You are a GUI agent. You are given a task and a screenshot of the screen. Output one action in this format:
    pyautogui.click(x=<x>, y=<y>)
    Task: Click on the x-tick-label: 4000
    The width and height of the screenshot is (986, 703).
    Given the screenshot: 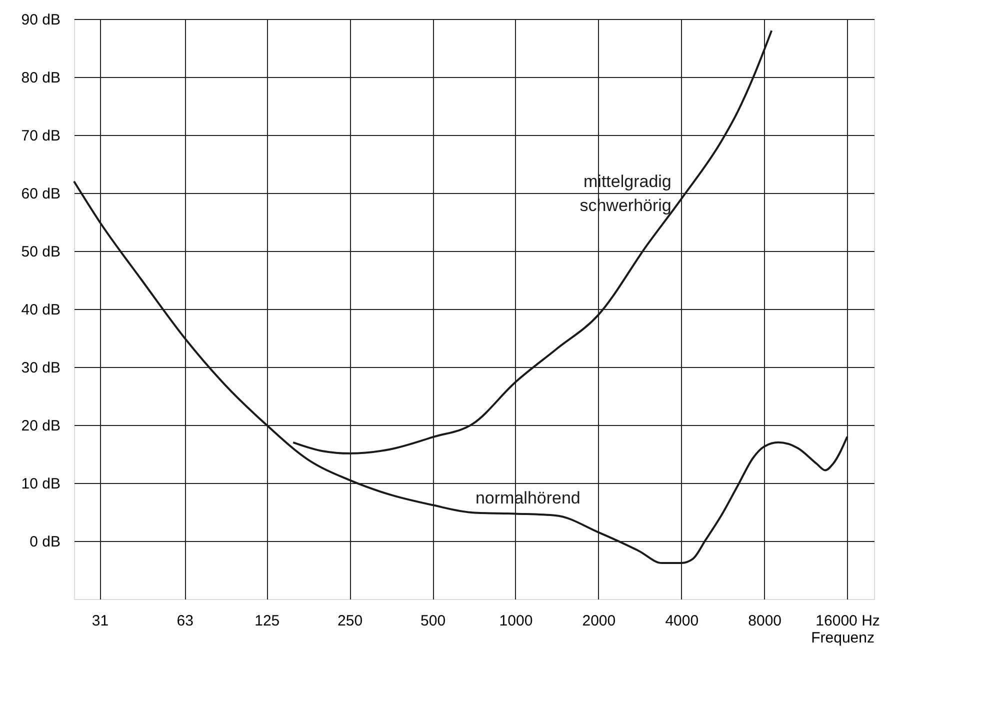 What is the action you would take?
    pyautogui.click(x=682, y=621)
    